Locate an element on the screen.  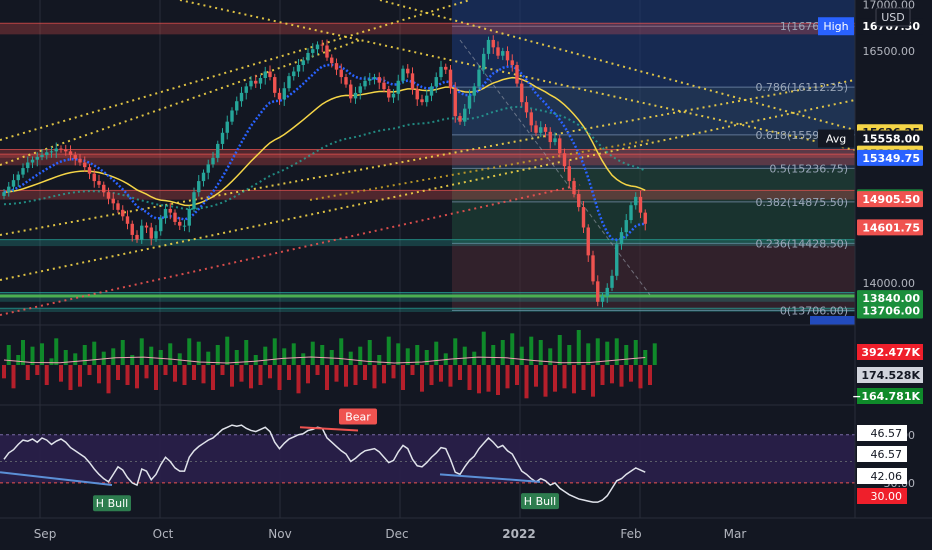
volume-tag: 174.528K is located at coordinates (890, 375).